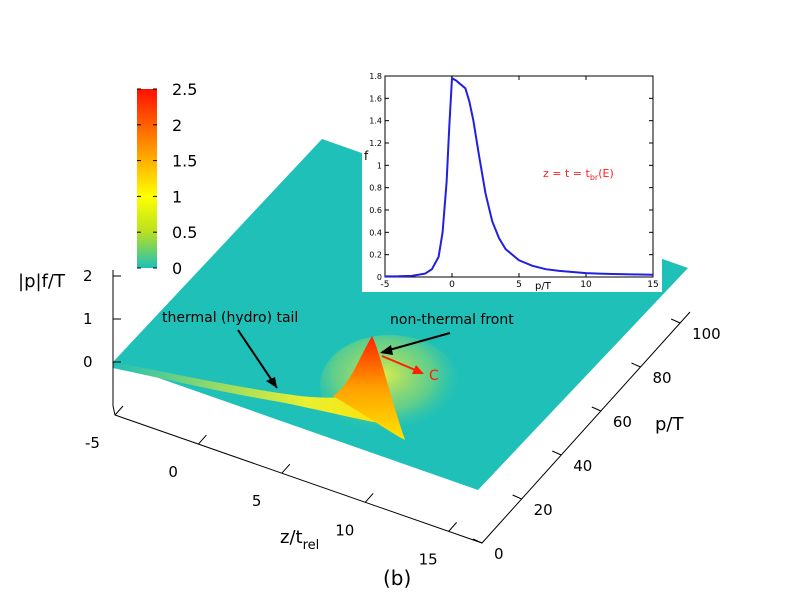 This screenshot has height=600, width=800. What do you see at coordinates (375, 188) in the screenshot?
I see `inset-y-tick-label: 0.8` at bounding box center [375, 188].